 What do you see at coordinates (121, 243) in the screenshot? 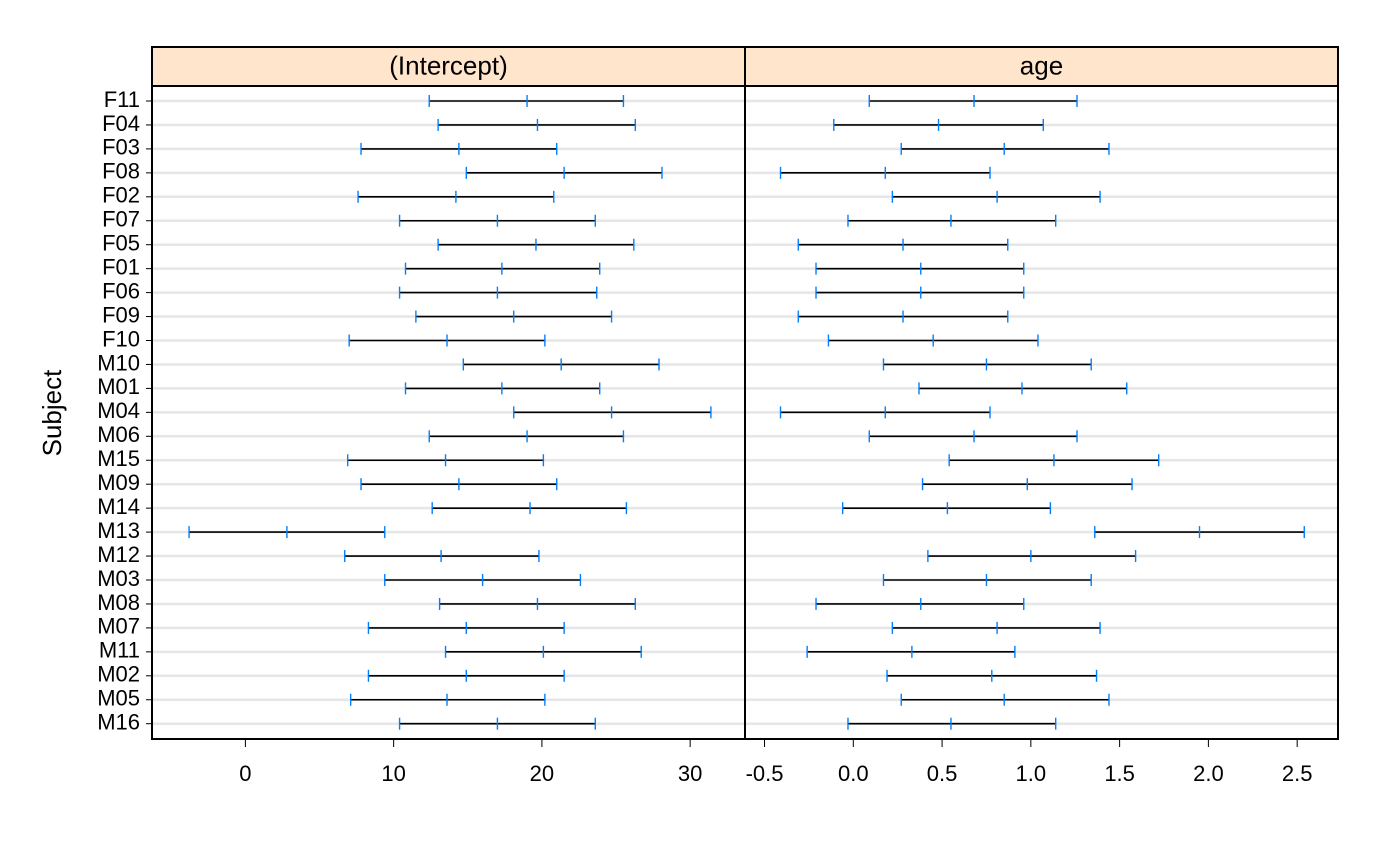
I see `y-tick-label: F05` at bounding box center [121, 243].